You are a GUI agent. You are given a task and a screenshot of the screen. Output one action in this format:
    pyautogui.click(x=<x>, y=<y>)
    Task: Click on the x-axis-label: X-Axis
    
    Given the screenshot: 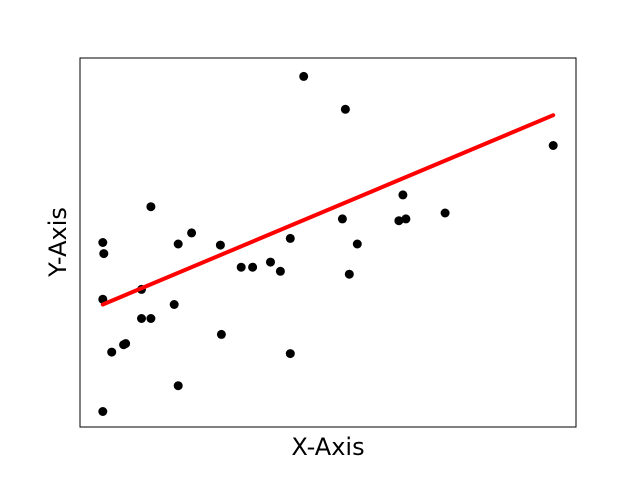 What is the action you would take?
    pyautogui.click(x=327, y=447)
    